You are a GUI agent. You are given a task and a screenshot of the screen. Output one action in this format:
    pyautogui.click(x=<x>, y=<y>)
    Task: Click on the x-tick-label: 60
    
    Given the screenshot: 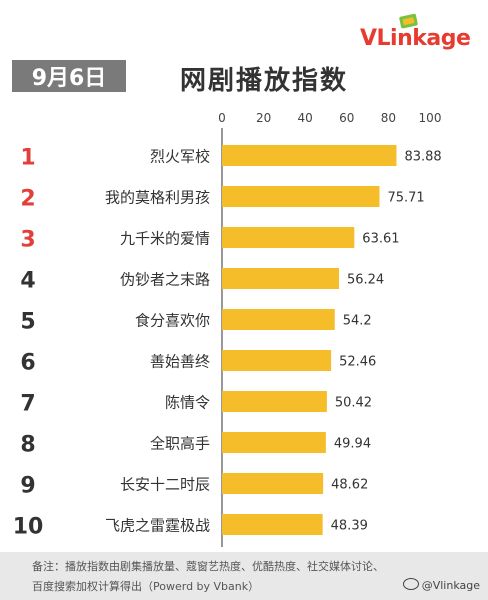 What is the action you would take?
    pyautogui.click(x=346, y=118)
    